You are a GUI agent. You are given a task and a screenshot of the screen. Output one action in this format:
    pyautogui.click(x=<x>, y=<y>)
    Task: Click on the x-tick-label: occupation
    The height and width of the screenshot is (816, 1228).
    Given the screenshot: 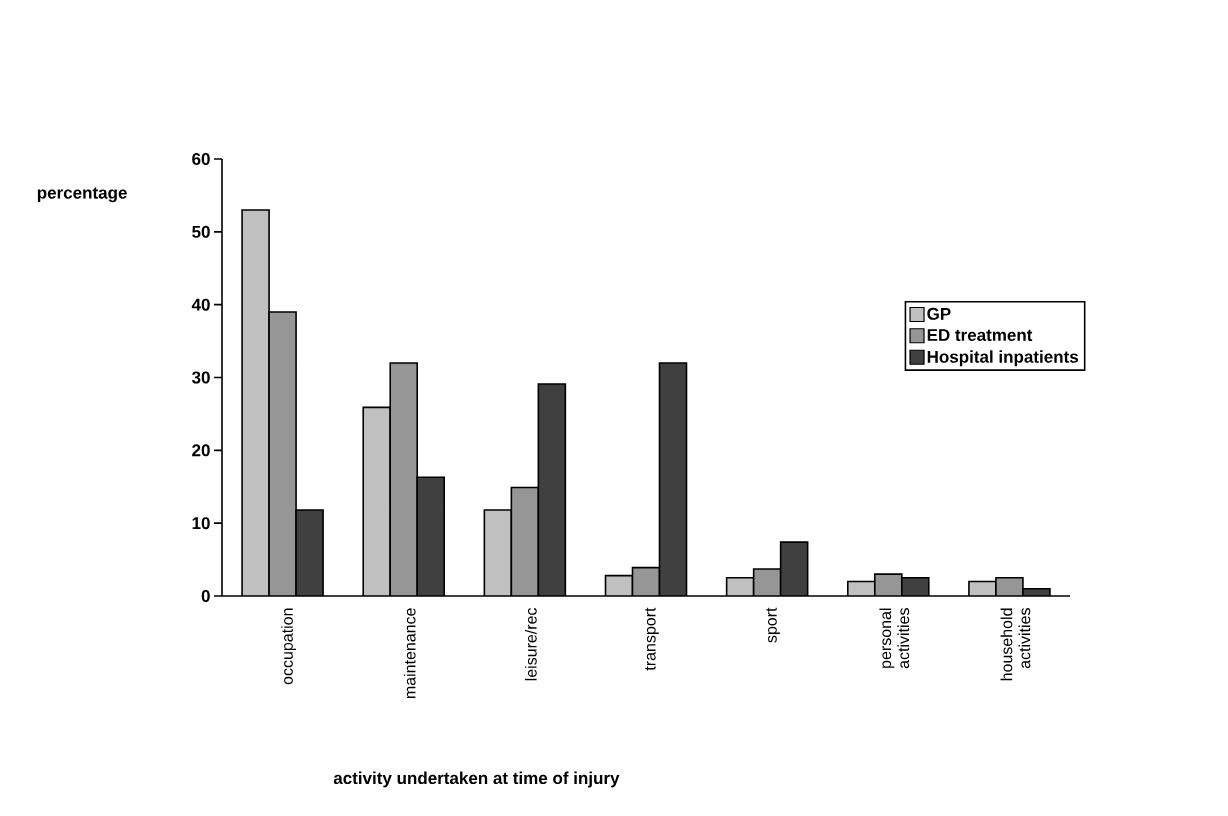 What is the action you would take?
    pyautogui.click(x=289, y=646)
    